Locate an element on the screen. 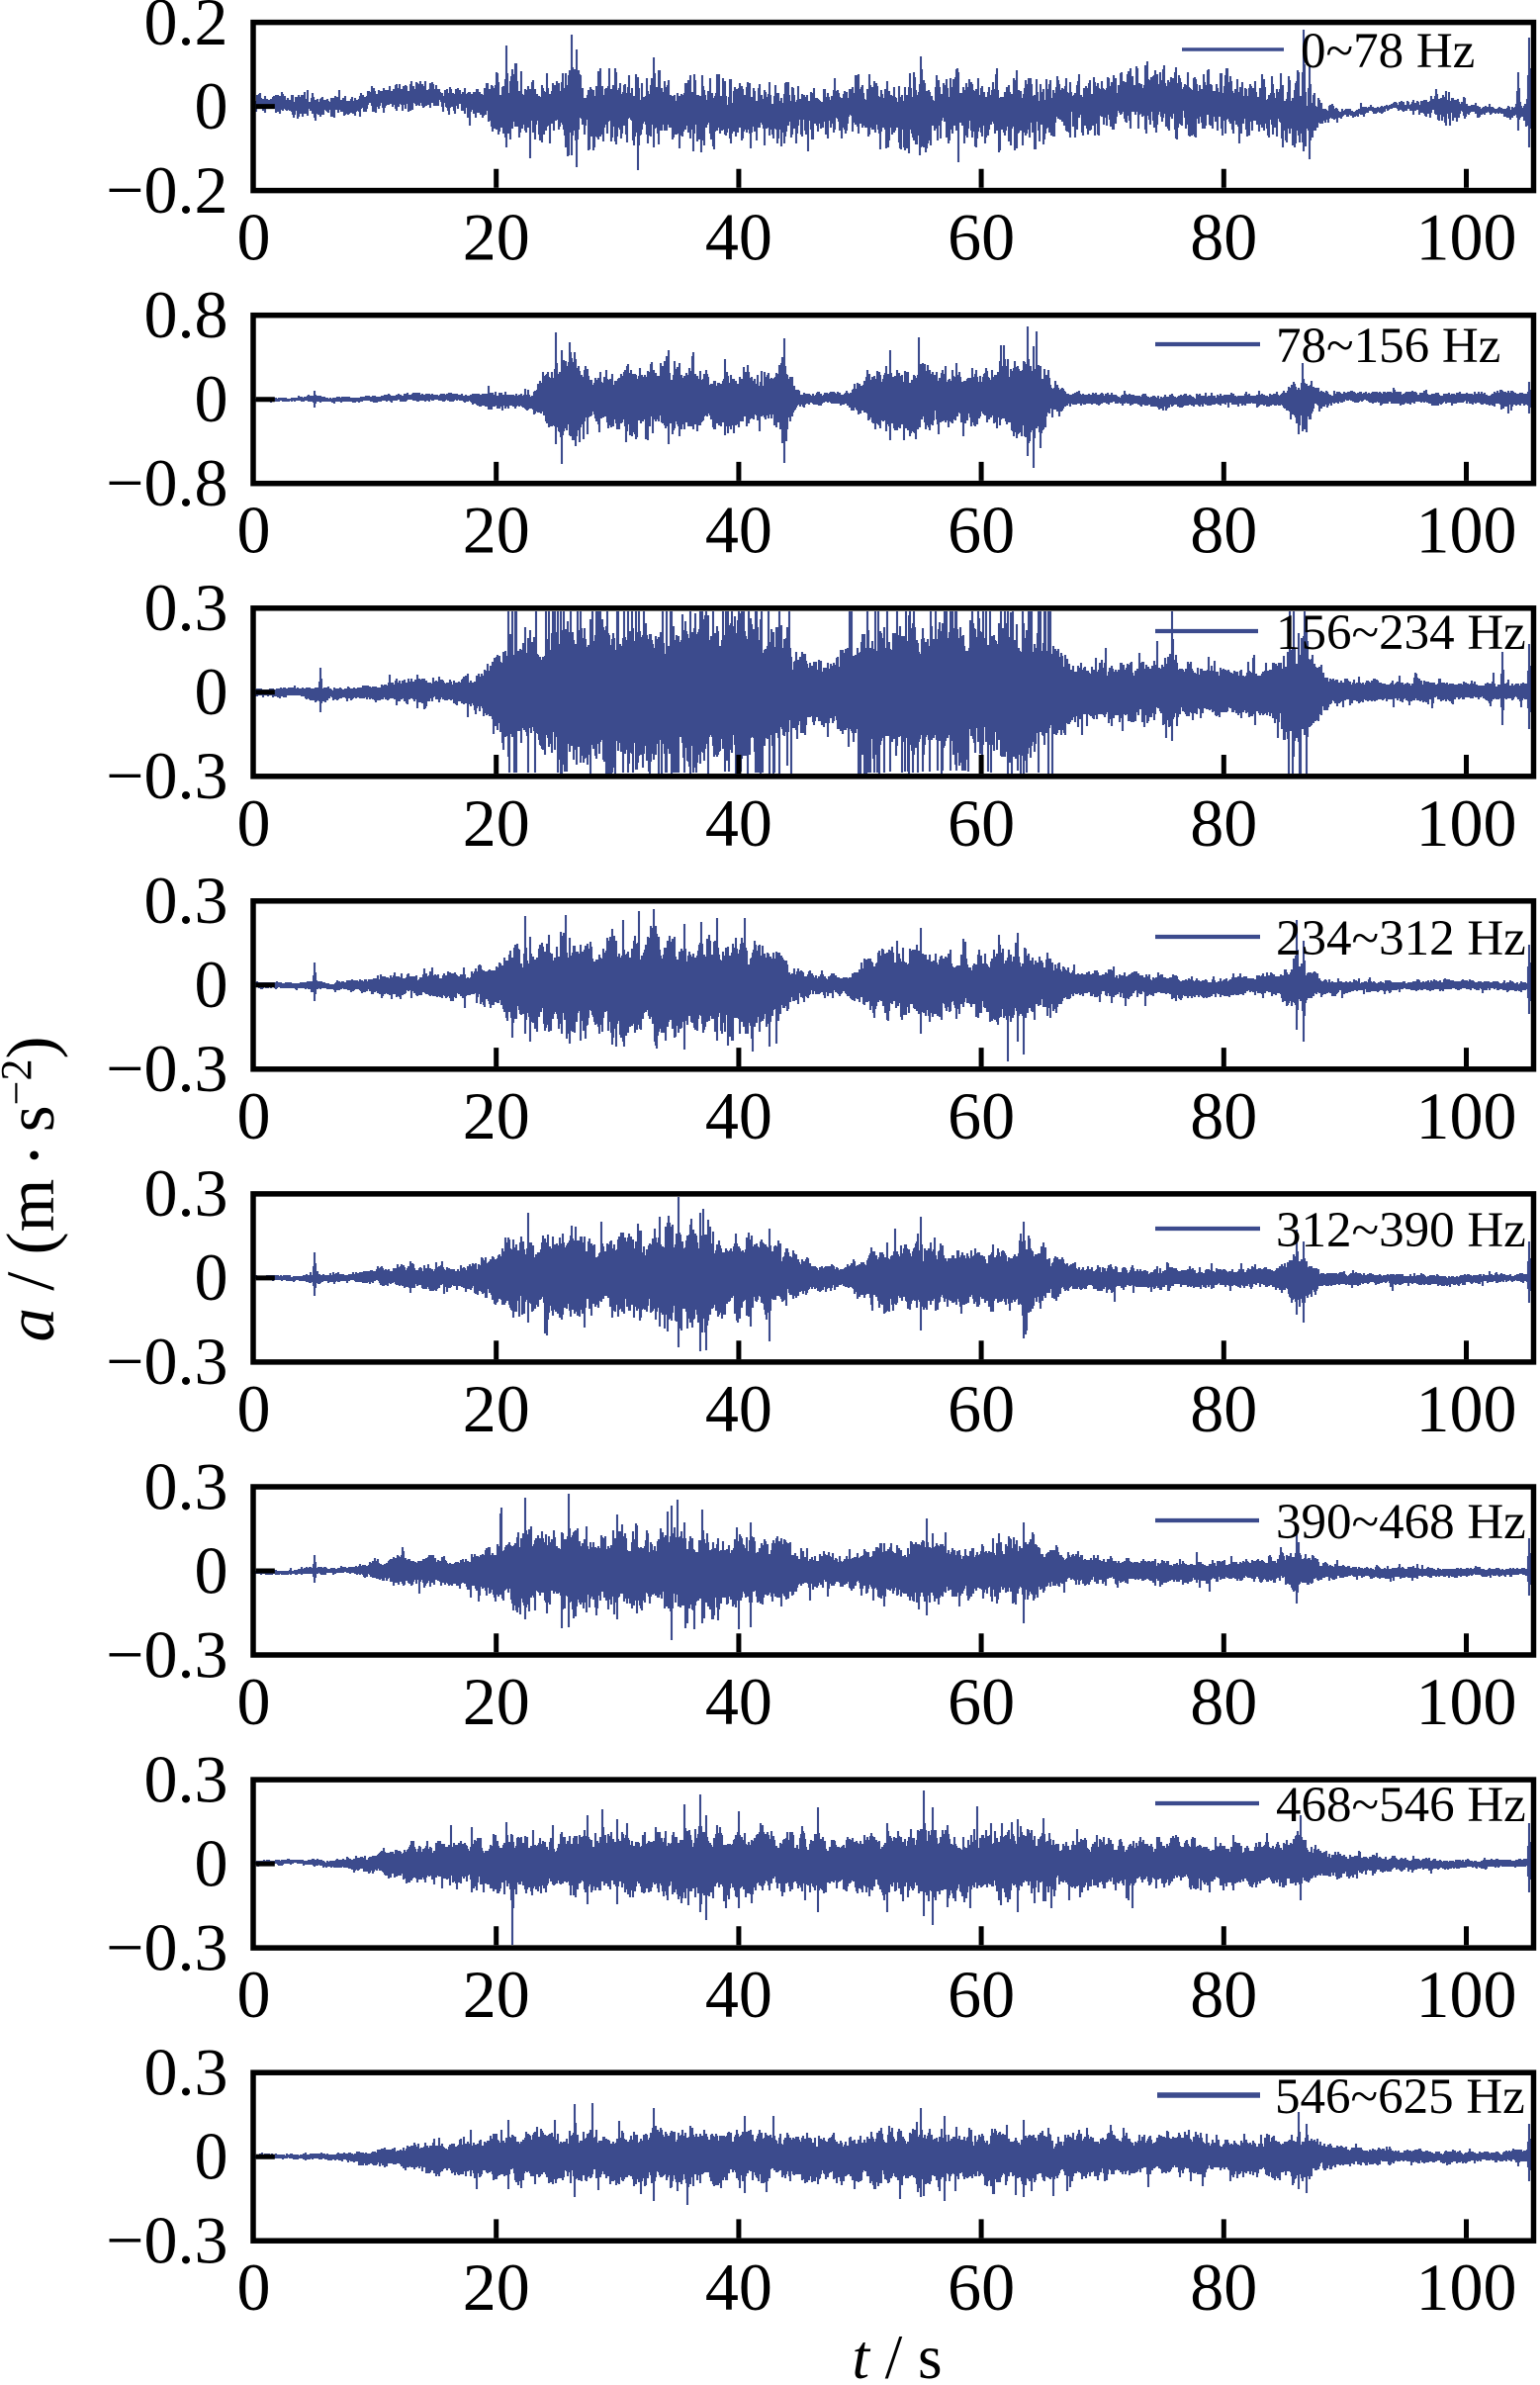 This screenshot has width=1540, height=2385. svg-text: 0~78 Hz is located at coordinates (1388, 51).